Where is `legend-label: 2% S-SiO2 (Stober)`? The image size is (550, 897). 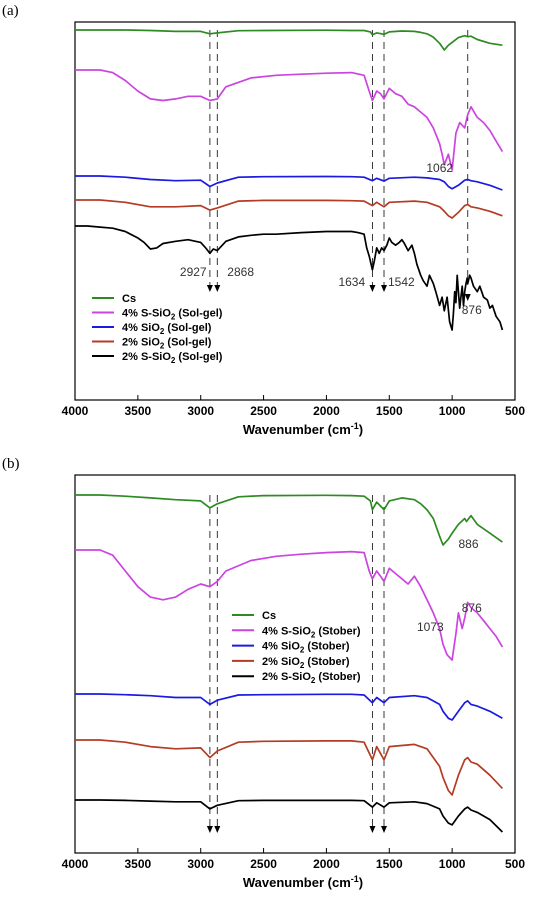
legend-label: 2% S-SiO2 (Stober) is located at coordinates (311, 678).